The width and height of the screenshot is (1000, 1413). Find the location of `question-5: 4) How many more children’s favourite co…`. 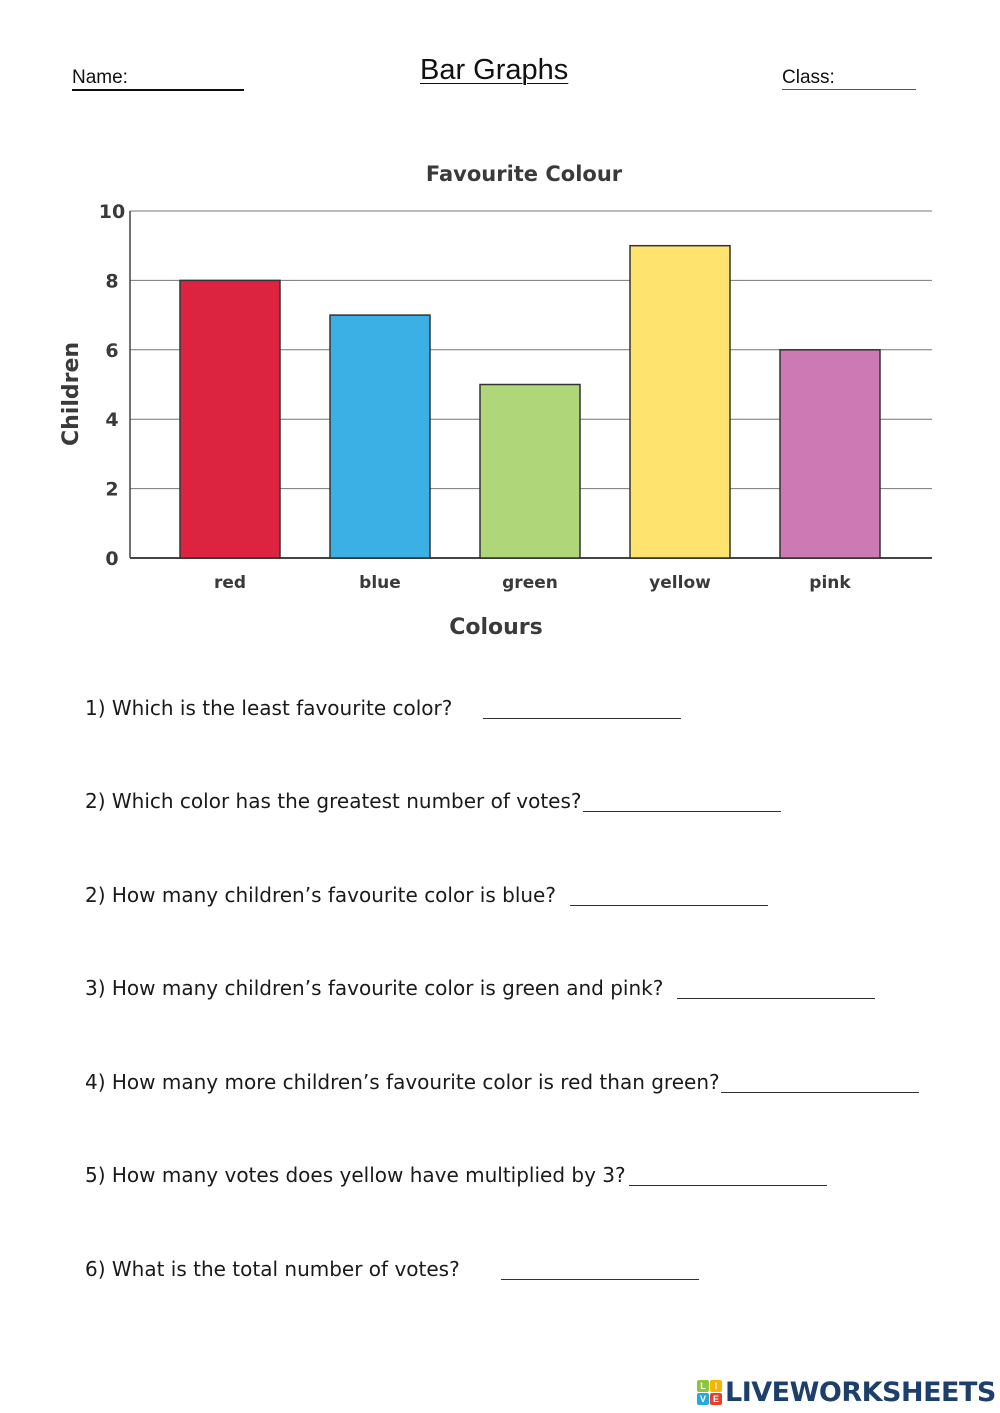

question-5: 4) How many more children’s favourite co… is located at coordinates (402, 1082).